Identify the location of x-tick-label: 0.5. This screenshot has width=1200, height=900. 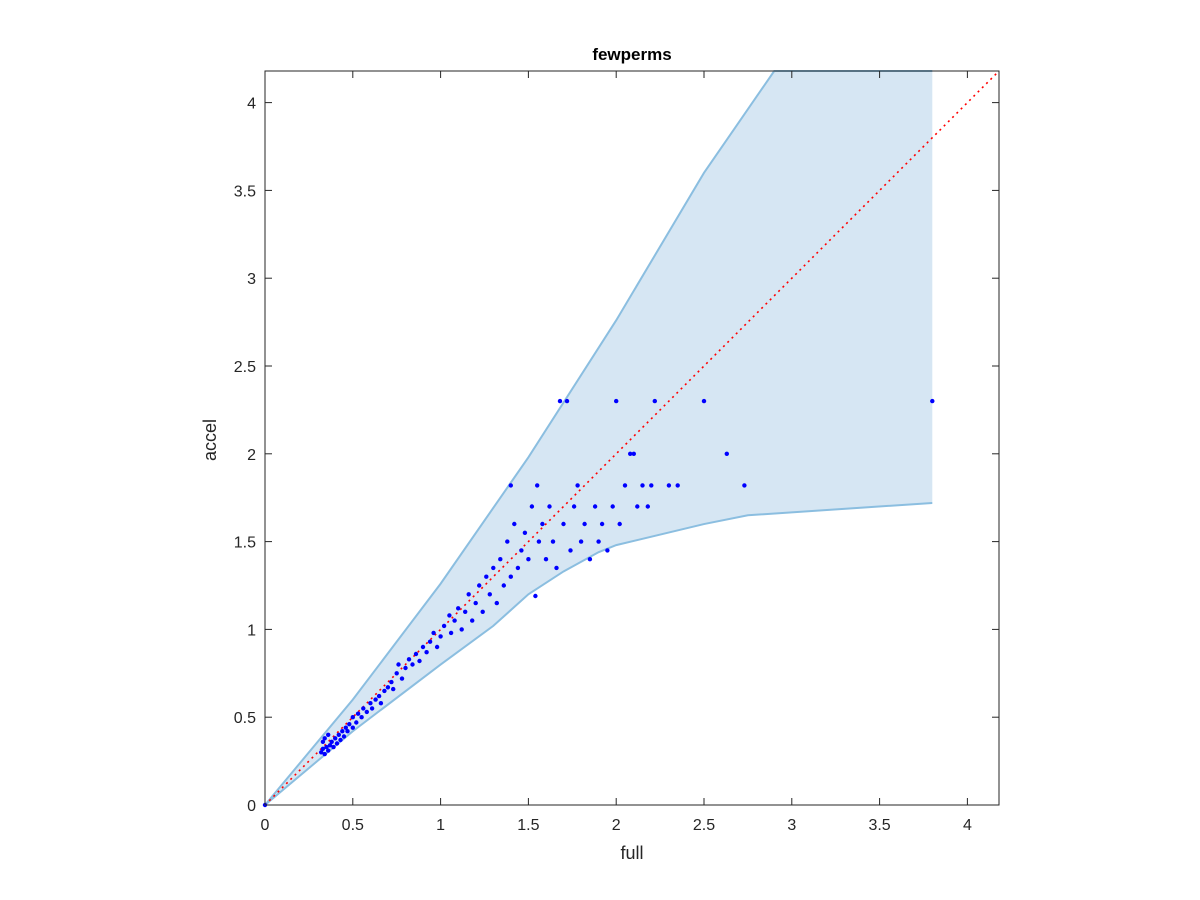
(353, 825).